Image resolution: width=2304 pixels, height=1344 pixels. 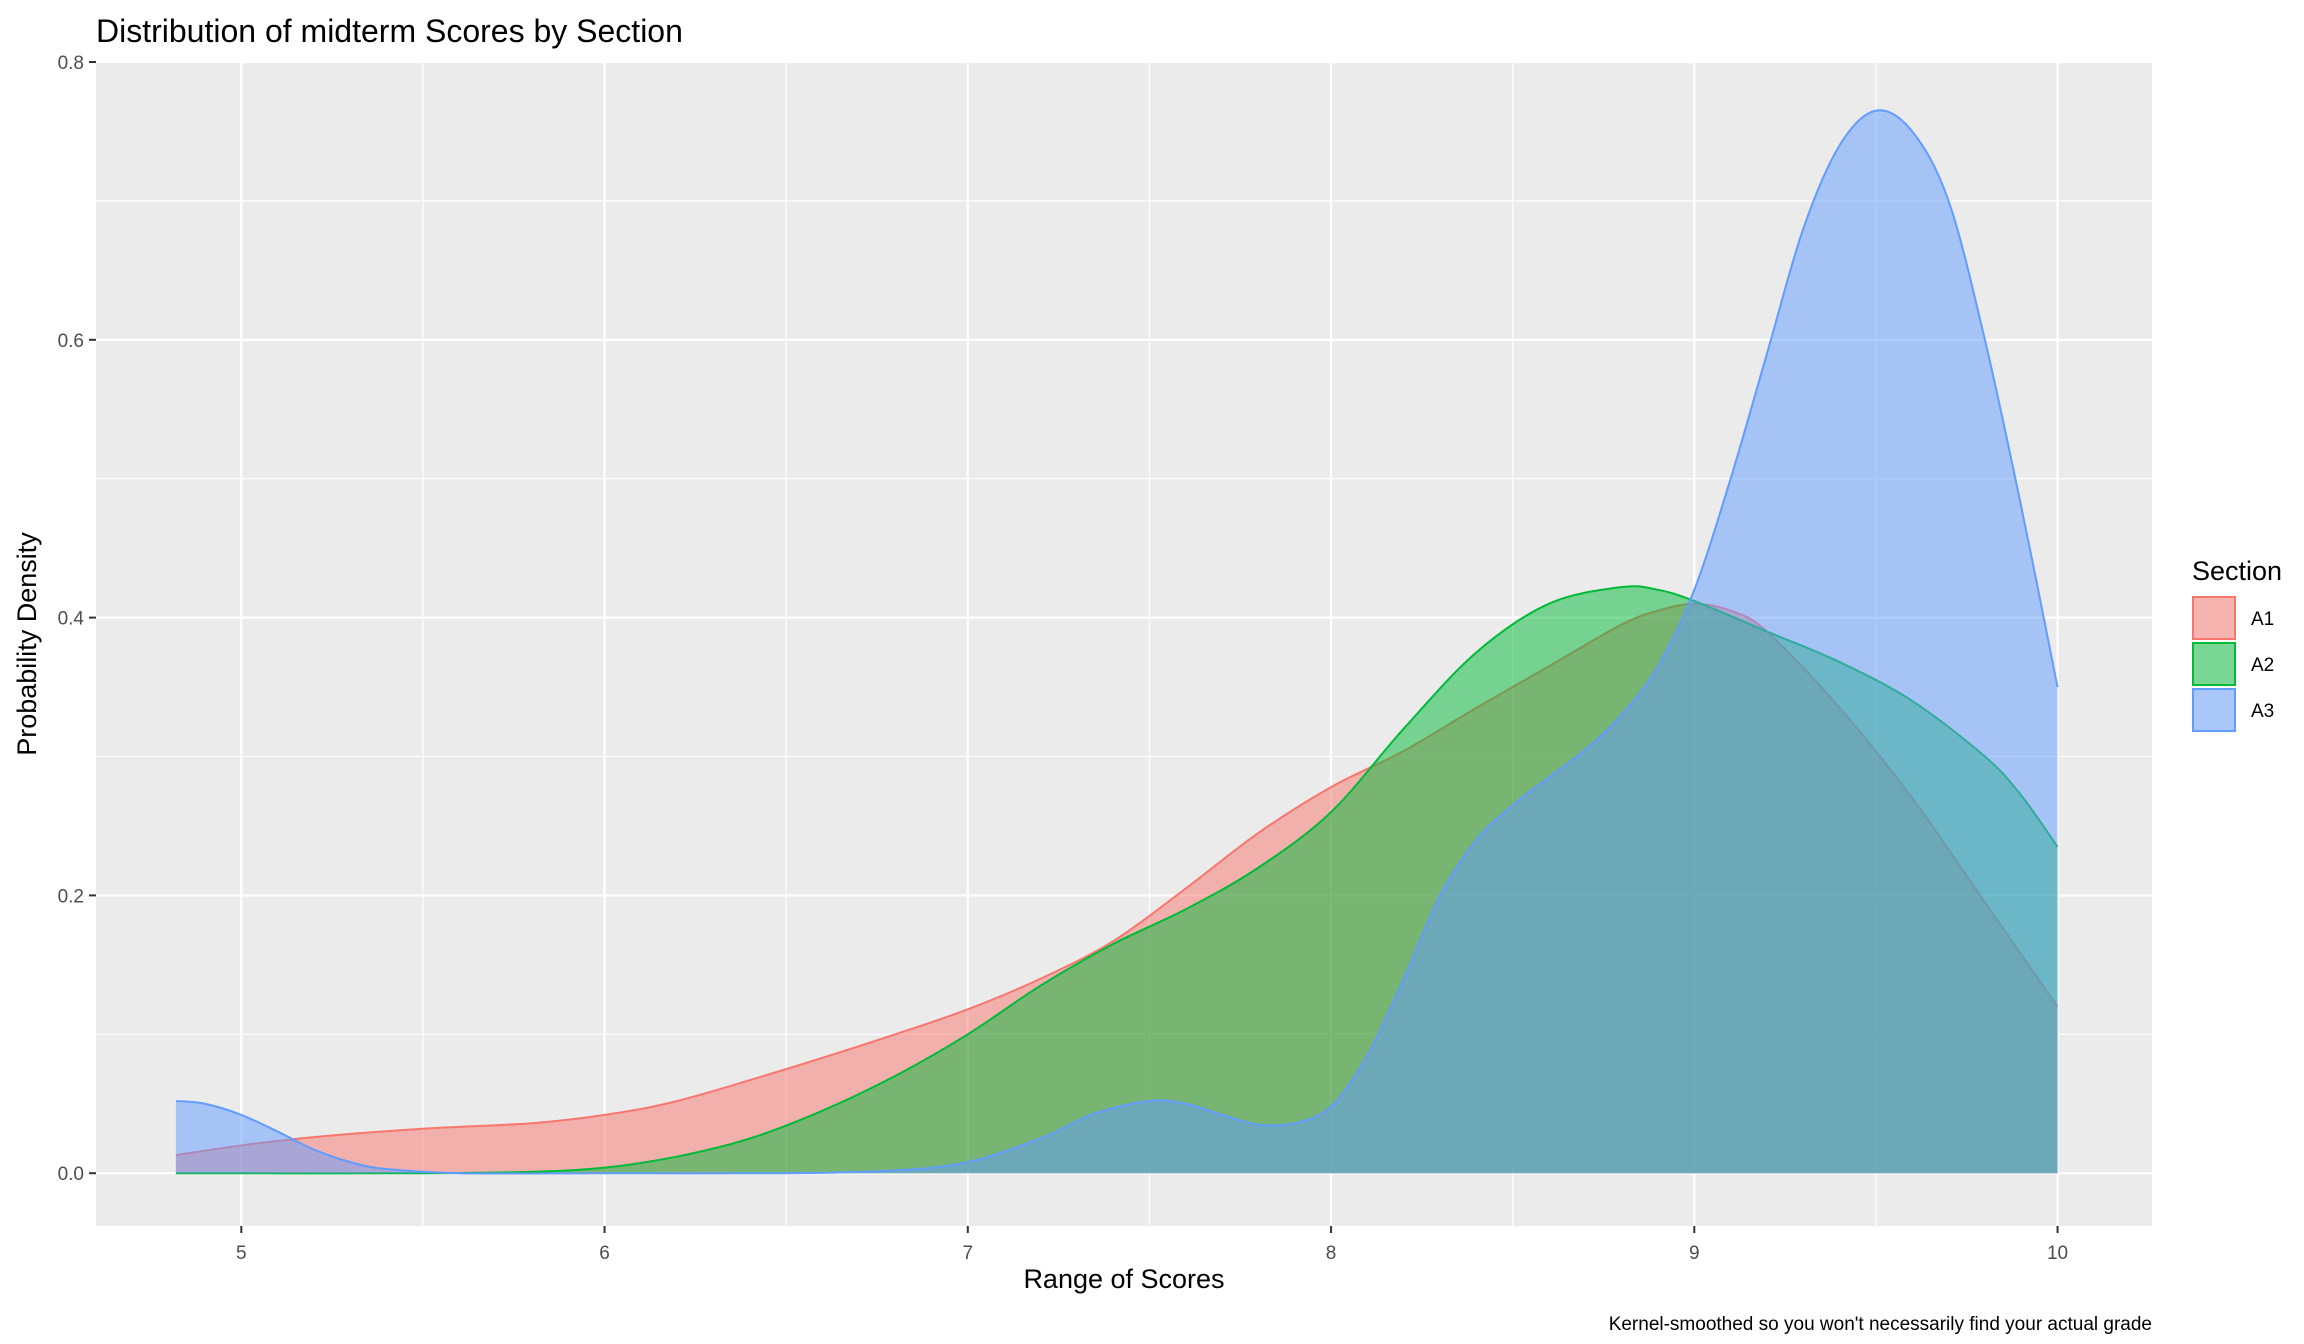 What do you see at coordinates (1694, 1253) in the screenshot?
I see `x-tick-label: 9` at bounding box center [1694, 1253].